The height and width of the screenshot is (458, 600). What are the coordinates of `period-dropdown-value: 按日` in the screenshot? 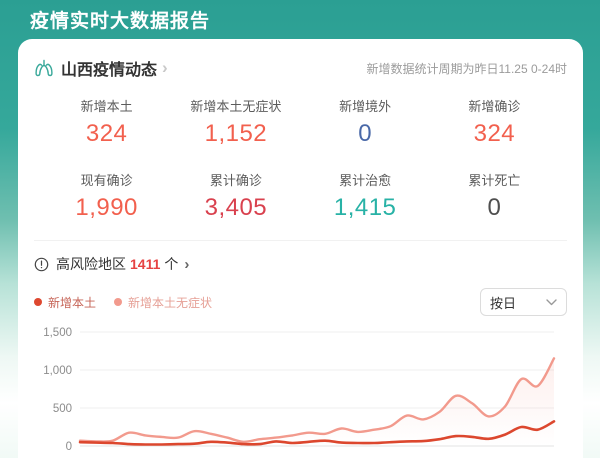 It's located at (503, 303).